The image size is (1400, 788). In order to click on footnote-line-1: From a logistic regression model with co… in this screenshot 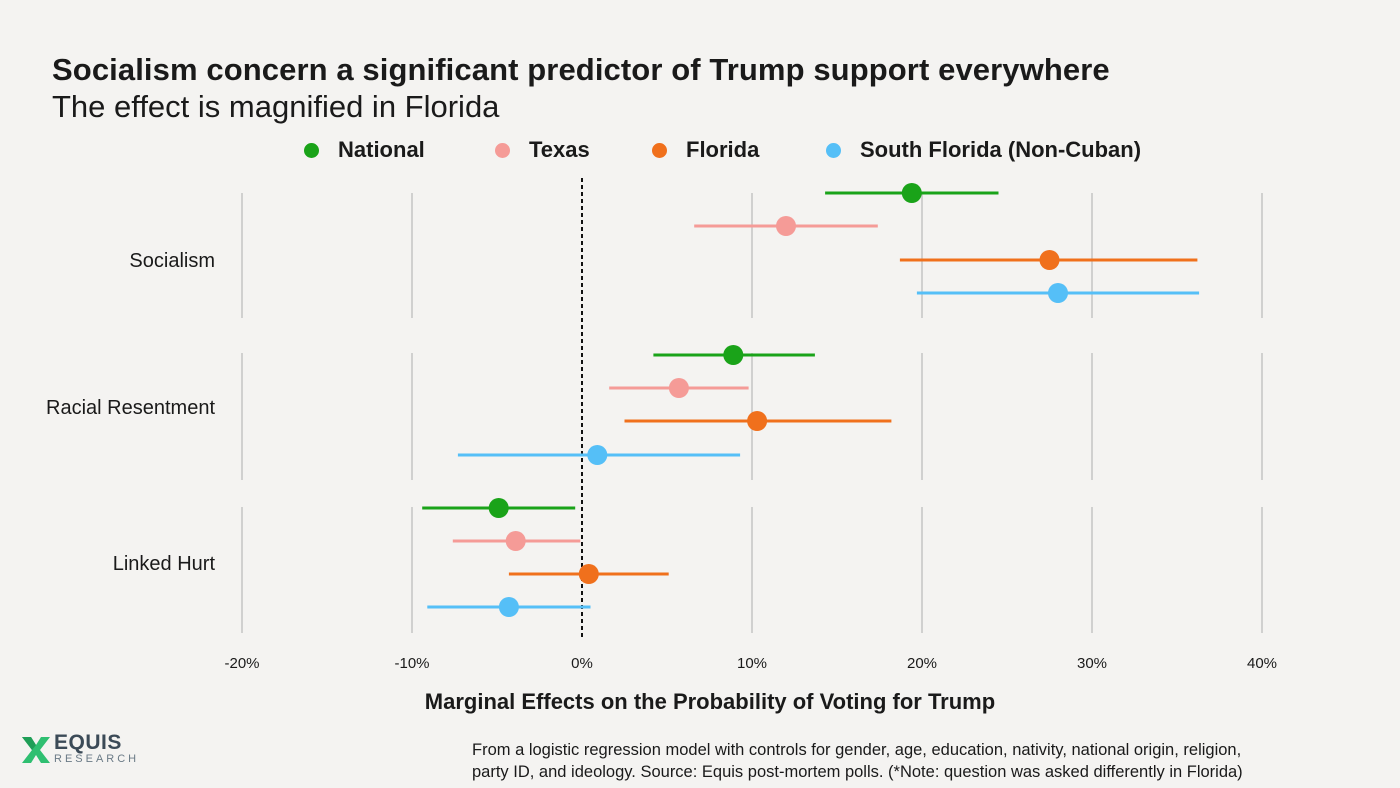, I will do `click(857, 750)`.